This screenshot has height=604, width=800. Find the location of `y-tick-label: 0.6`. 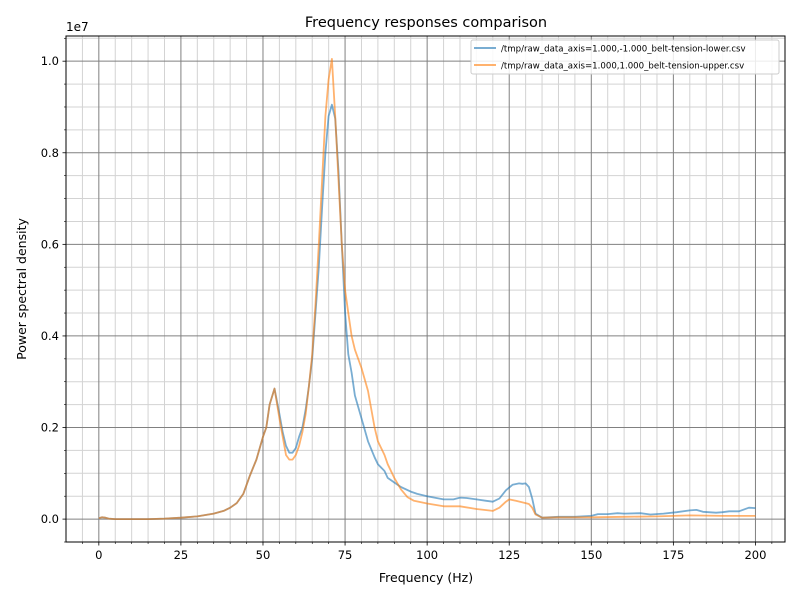

y-tick-label: 0.6 is located at coordinates (50, 244).